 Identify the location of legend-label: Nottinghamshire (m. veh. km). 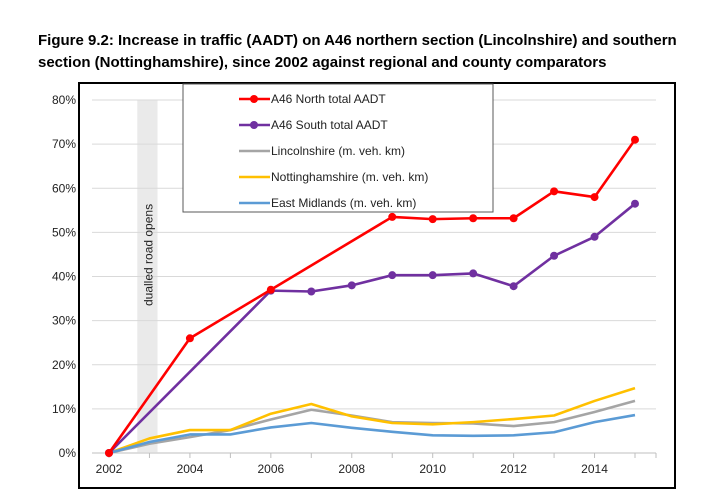
(349, 177).